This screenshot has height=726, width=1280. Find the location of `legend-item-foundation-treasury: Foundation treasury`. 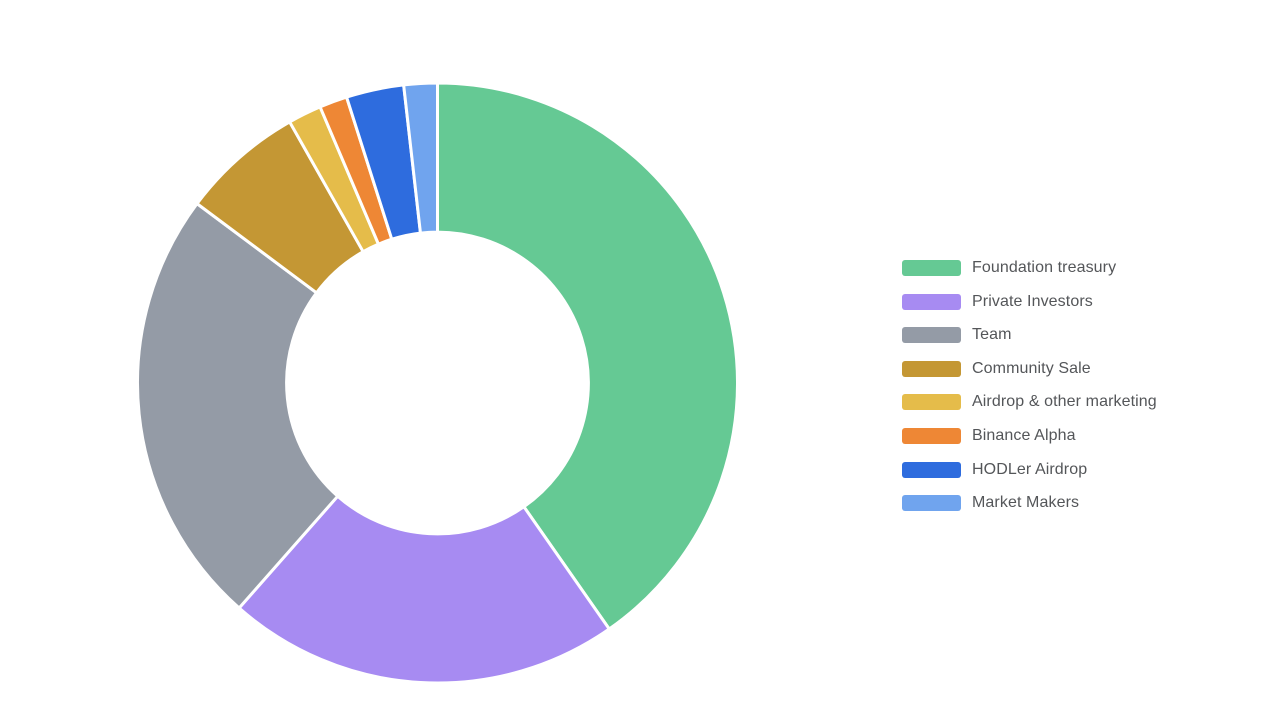

legend-item-foundation-treasury: Foundation treasury is located at coordinates (1029, 268).